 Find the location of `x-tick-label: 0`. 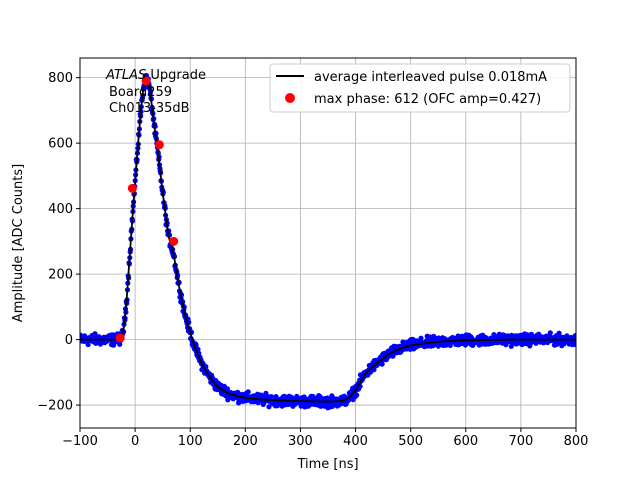

x-tick-label: 0 is located at coordinates (135, 441).